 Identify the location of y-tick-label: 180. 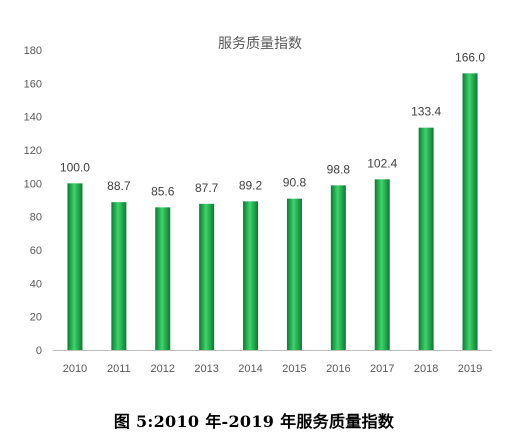
(33, 51).